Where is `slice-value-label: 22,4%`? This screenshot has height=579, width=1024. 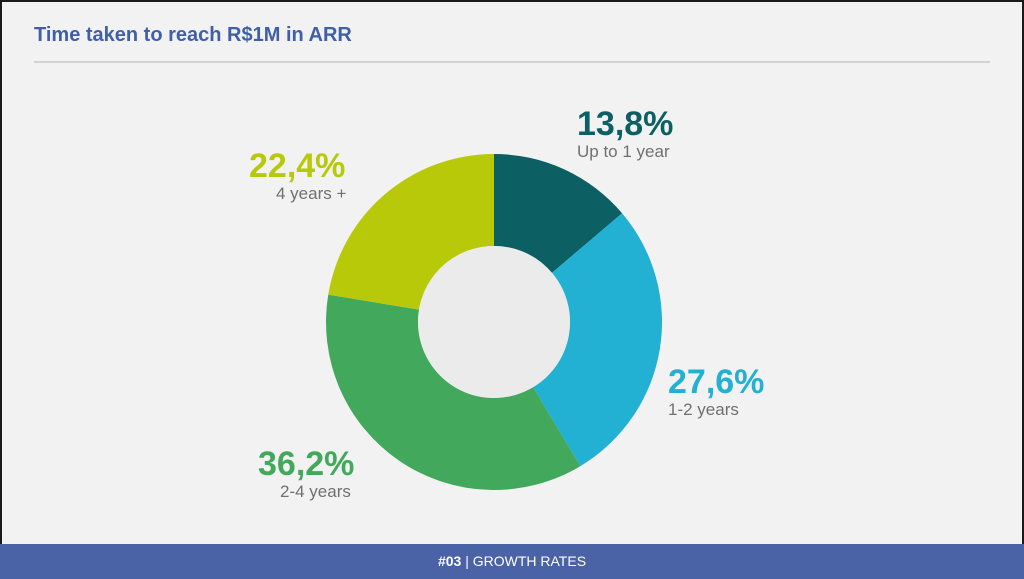 slice-value-label: 22,4% is located at coordinates (297, 166).